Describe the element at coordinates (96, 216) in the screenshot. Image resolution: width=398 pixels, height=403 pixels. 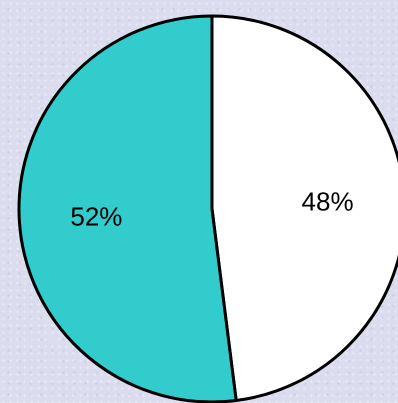
I see `slice-label-2: 52%` at that location.